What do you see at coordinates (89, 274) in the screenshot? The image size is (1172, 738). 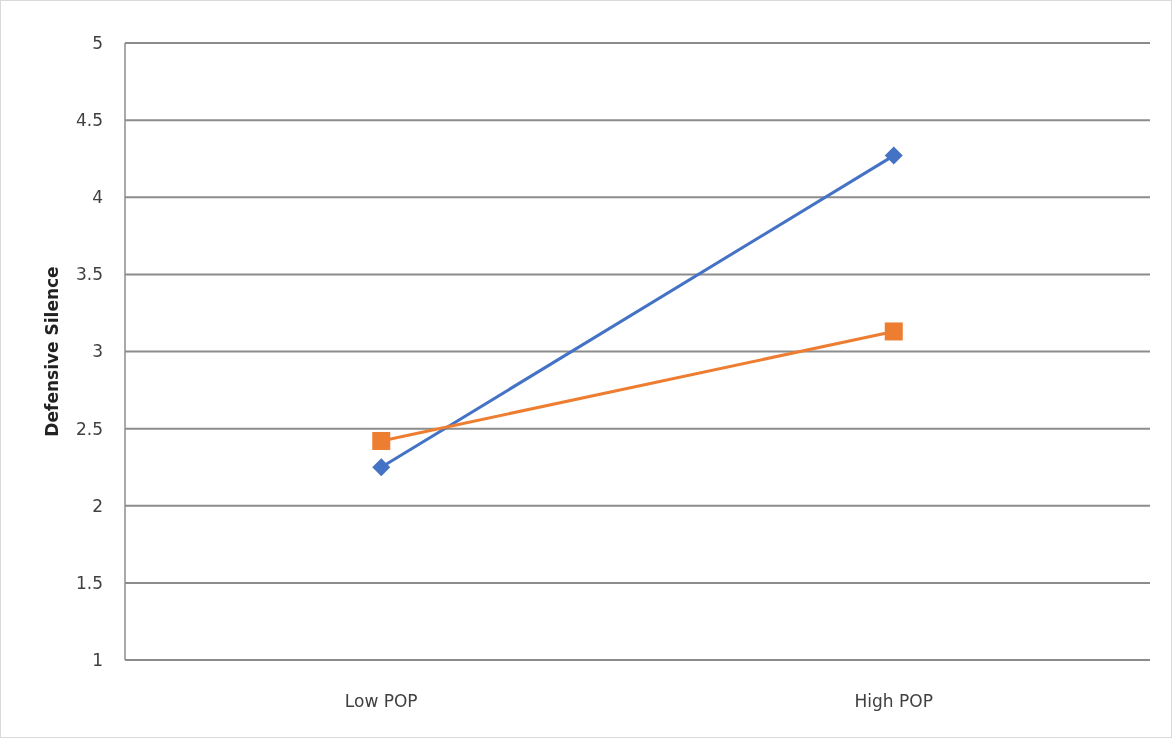 I see `y-tick-label: 3.5` at bounding box center [89, 274].